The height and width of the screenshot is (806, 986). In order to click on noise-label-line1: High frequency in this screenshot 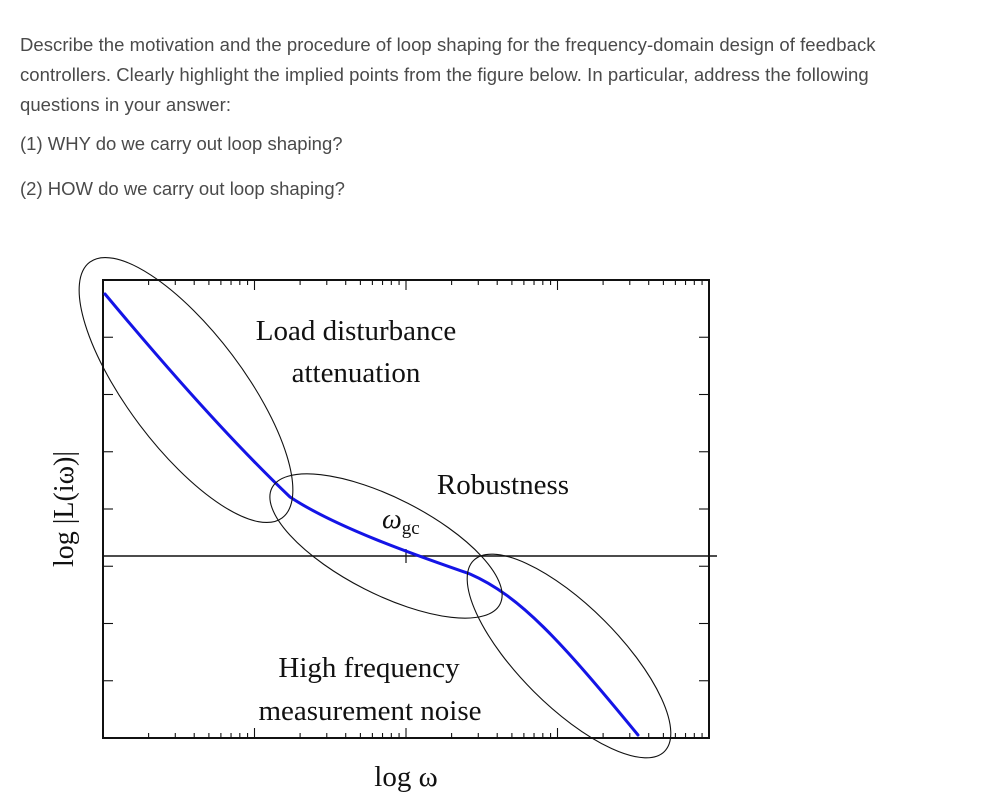, I will do `click(369, 668)`.